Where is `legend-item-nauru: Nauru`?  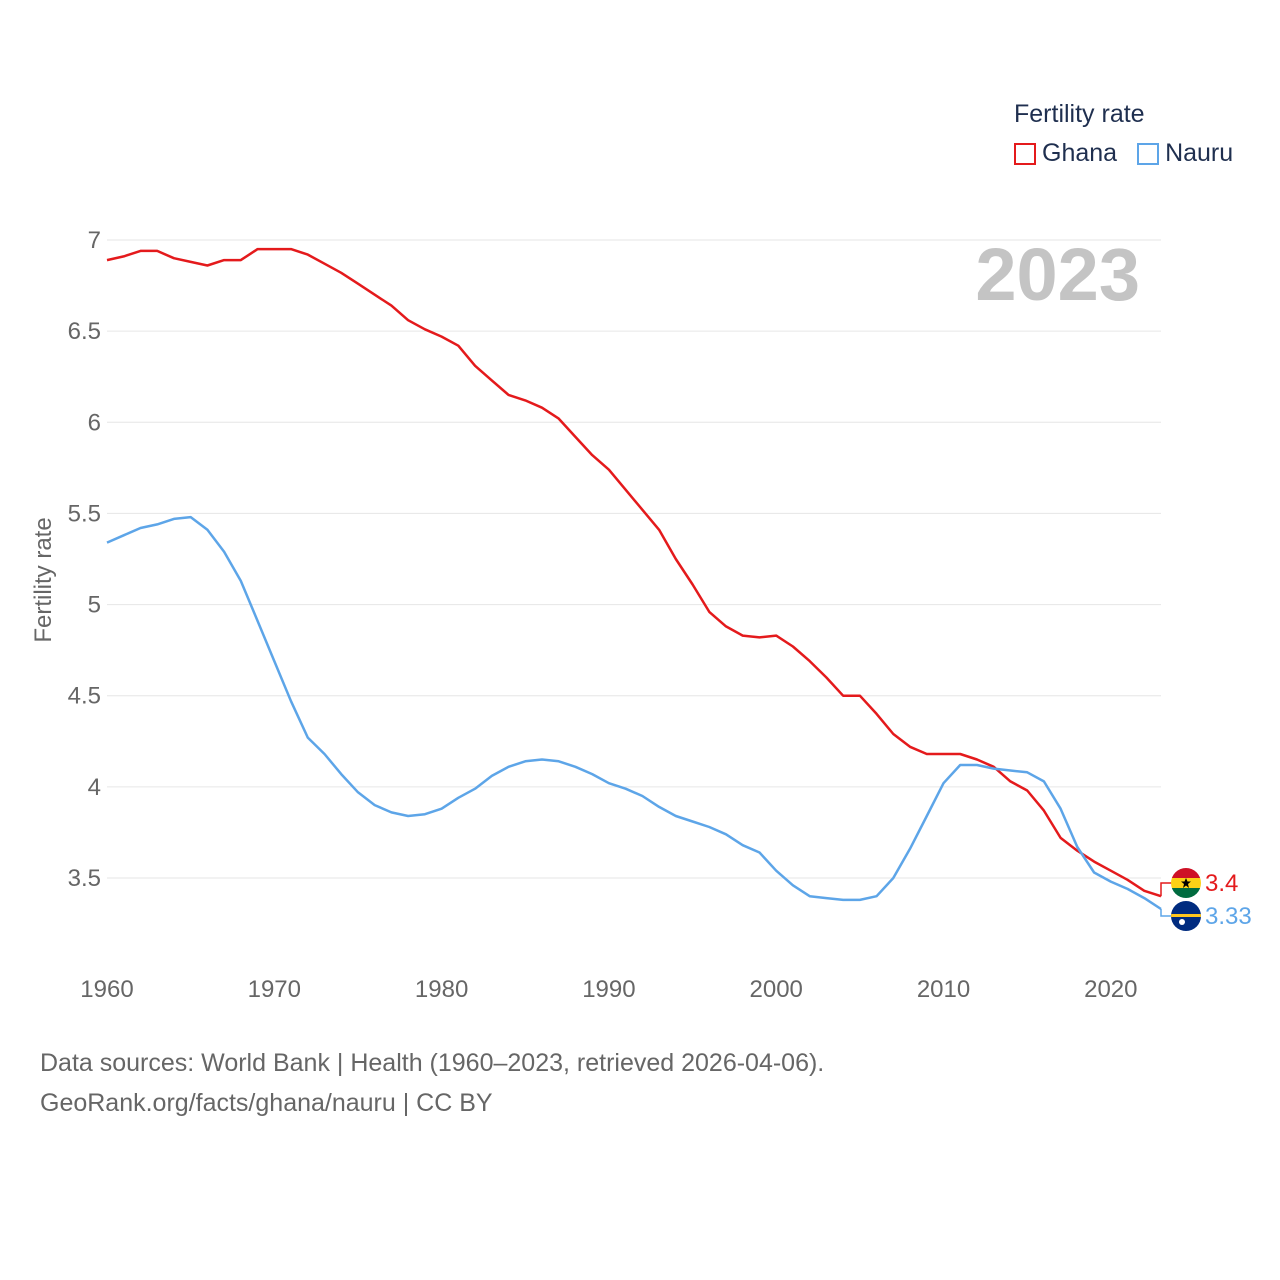
legend-item-nauru: Nauru is located at coordinates (1185, 153).